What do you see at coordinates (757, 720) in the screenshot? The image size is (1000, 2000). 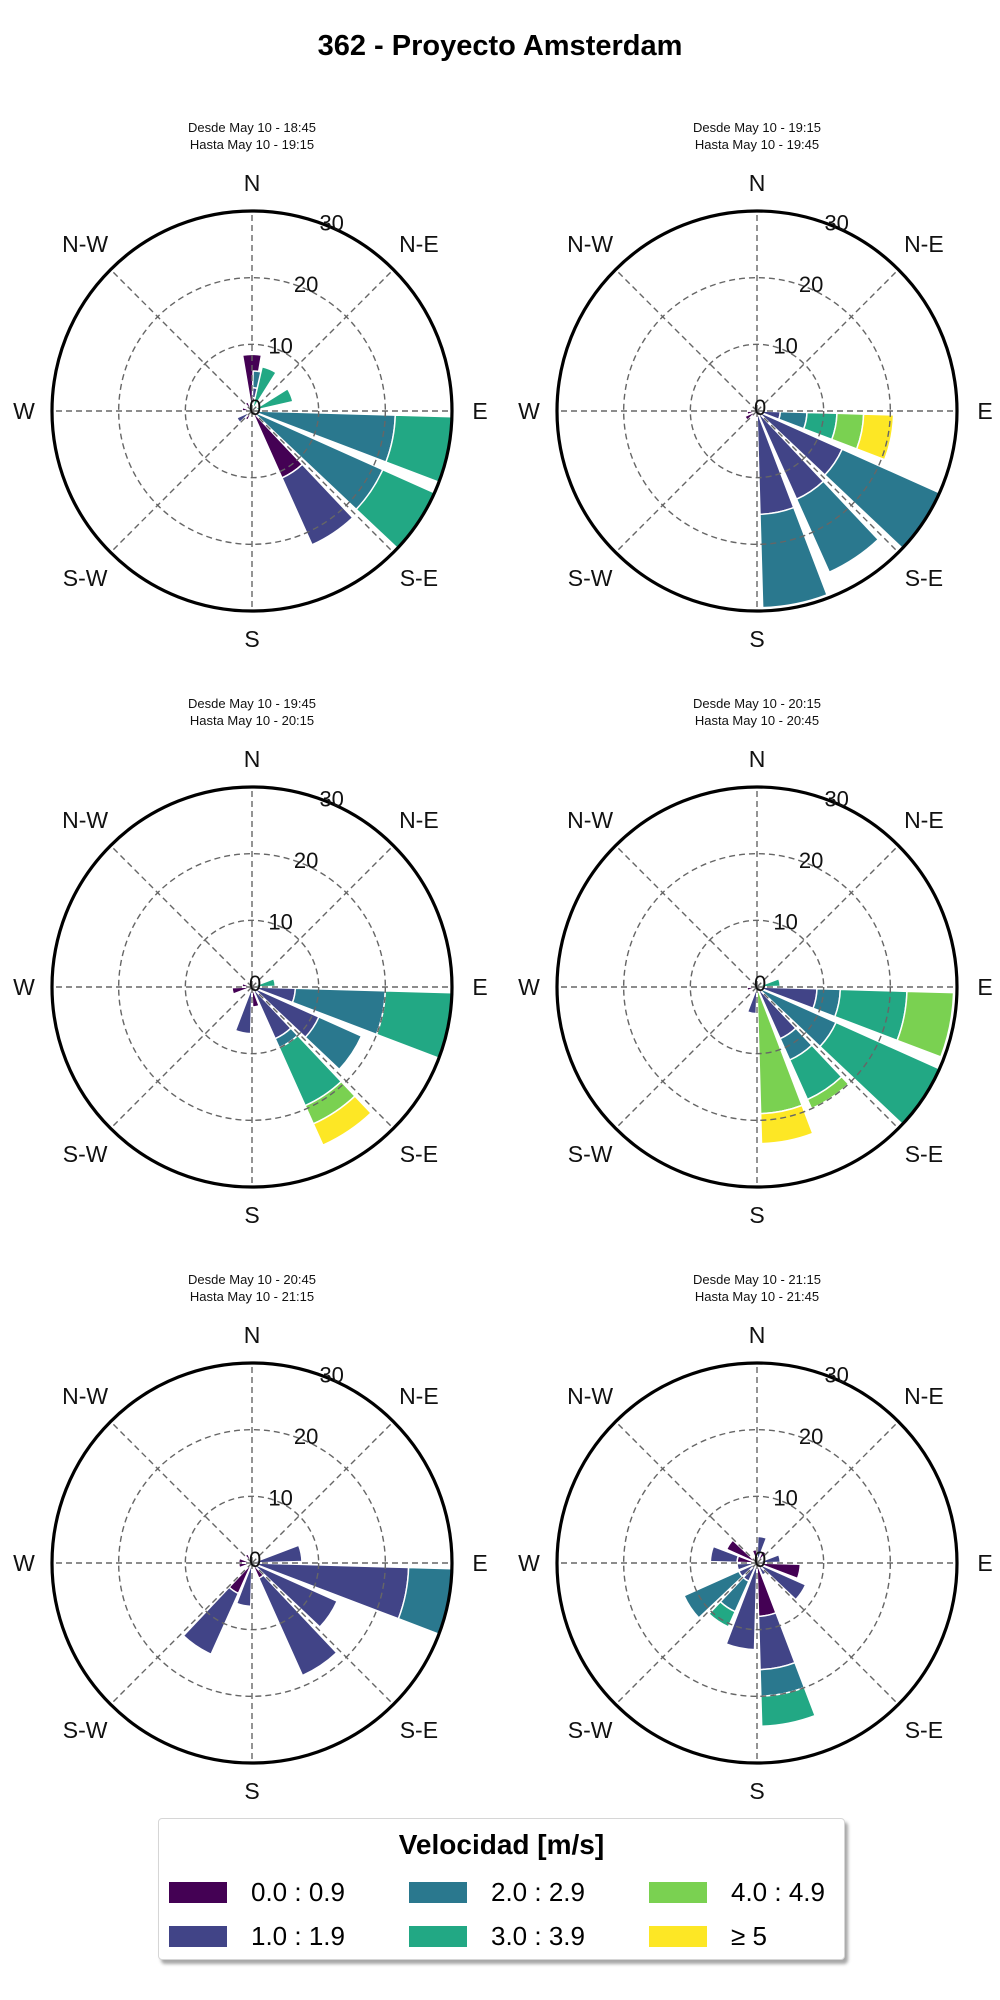 I see `rose-subtitle: Hasta May 10 - 20:45` at bounding box center [757, 720].